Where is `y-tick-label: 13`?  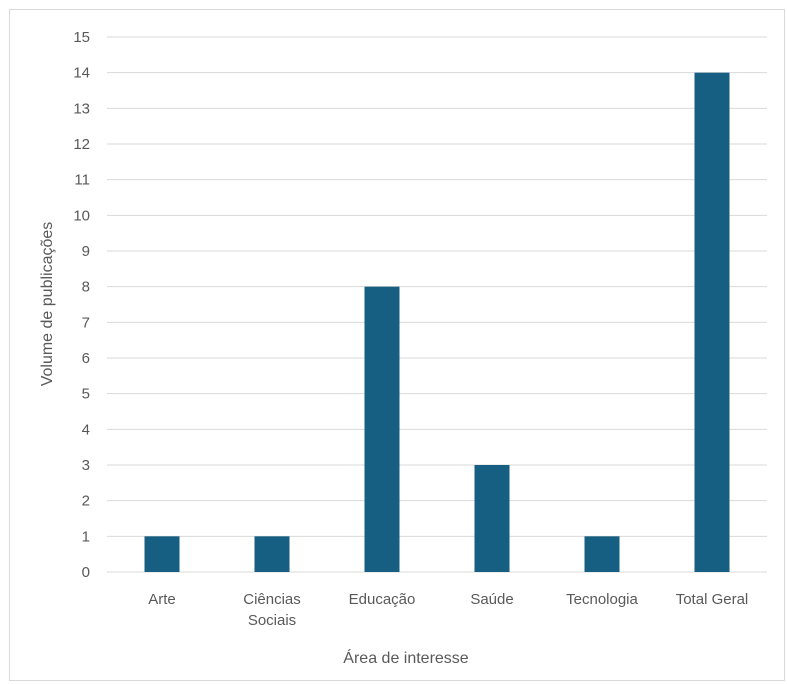 y-tick-label: 13 is located at coordinates (81, 108).